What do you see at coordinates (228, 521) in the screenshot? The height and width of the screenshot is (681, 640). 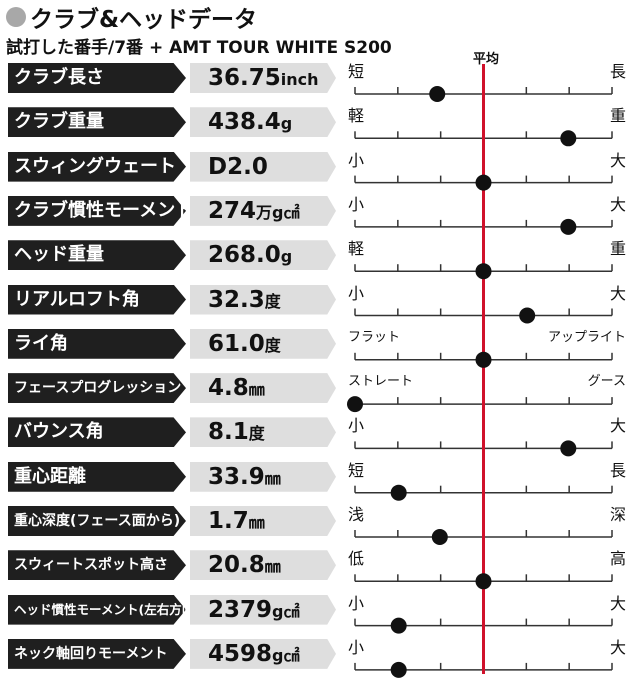 I see `row-value-number: 1.7` at bounding box center [228, 521].